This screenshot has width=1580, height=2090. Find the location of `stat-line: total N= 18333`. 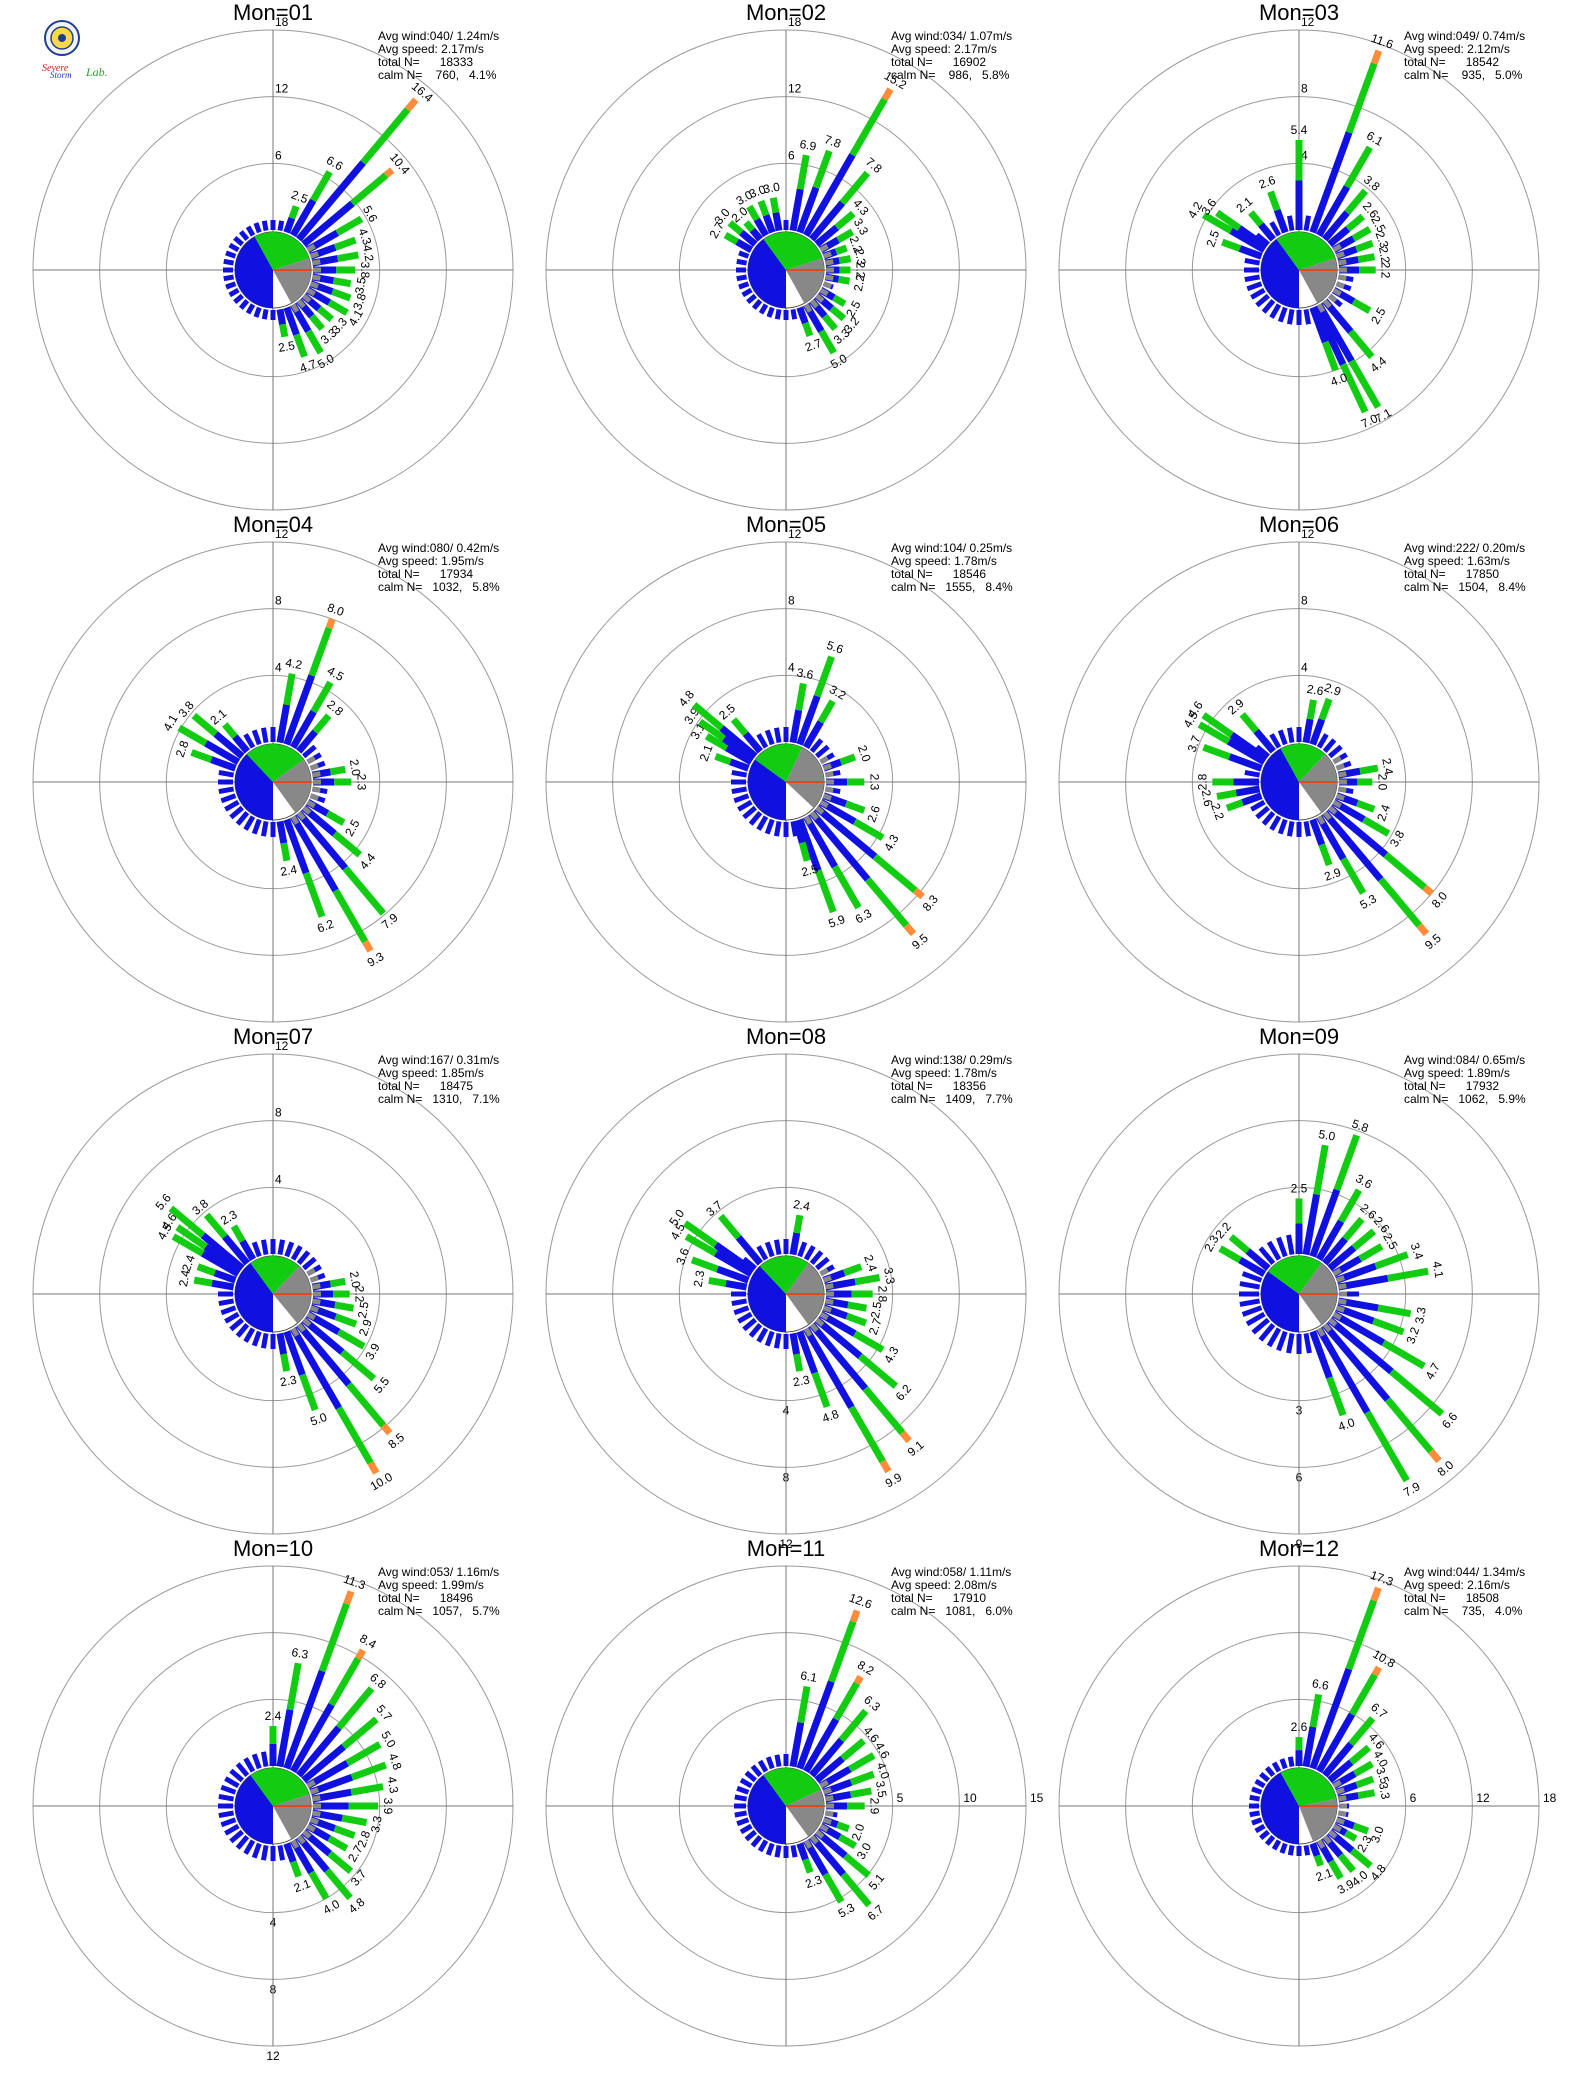

stat-line: total N= 18333 is located at coordinates (426, 62).